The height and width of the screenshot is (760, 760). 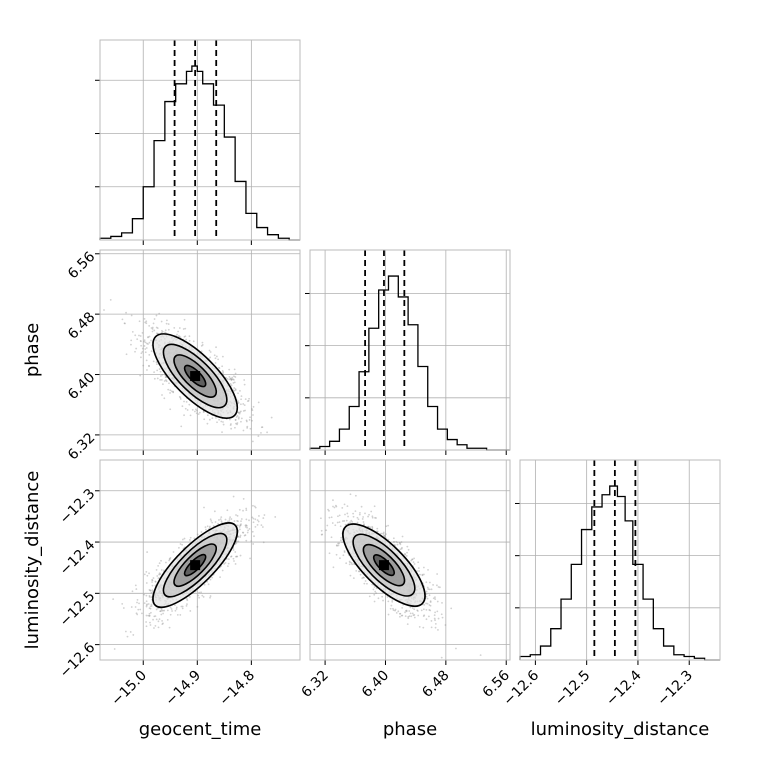 I want to click on histogram-geocent_time, so click(x=199, y=153).